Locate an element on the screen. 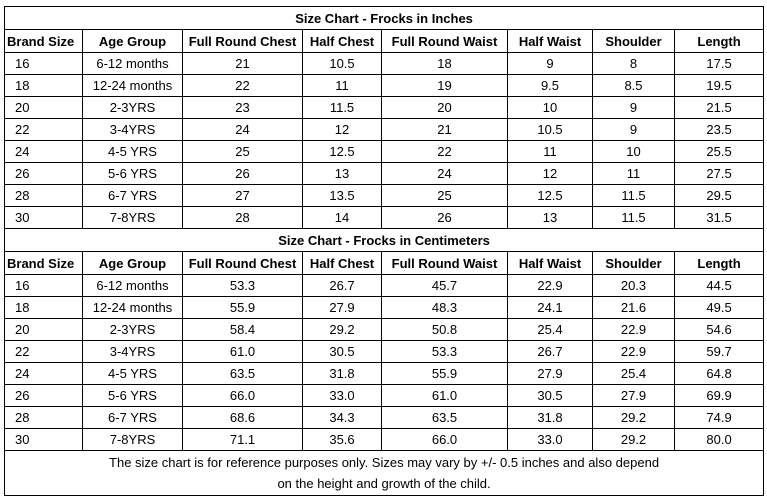 The width and height of the screenshot is (767, 502). cell: 66.0 is located at coordinates (444, 439).